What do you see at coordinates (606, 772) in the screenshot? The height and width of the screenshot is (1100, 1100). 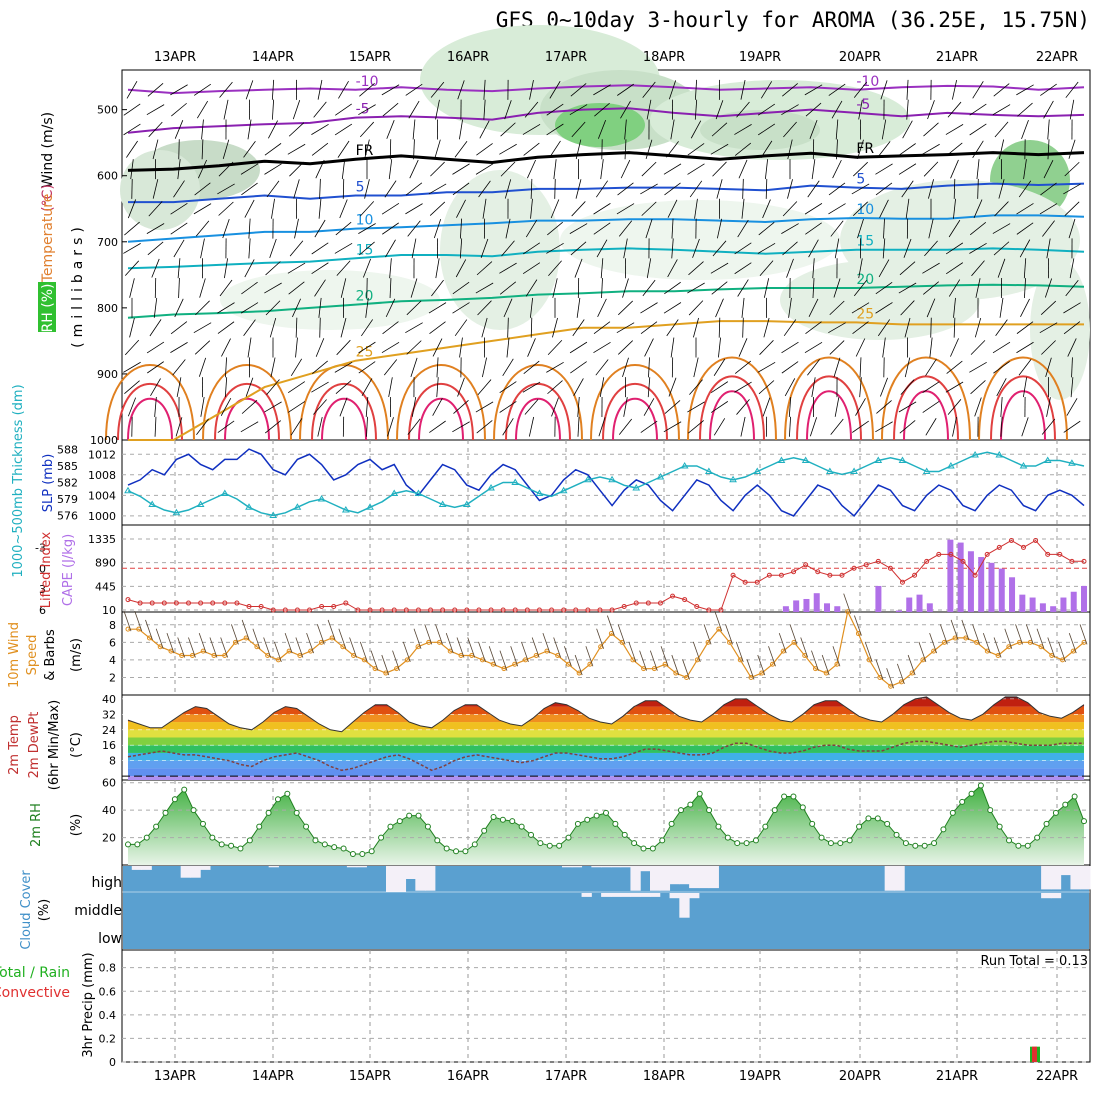 I see `temp-band` at bounding box center [606, 772].